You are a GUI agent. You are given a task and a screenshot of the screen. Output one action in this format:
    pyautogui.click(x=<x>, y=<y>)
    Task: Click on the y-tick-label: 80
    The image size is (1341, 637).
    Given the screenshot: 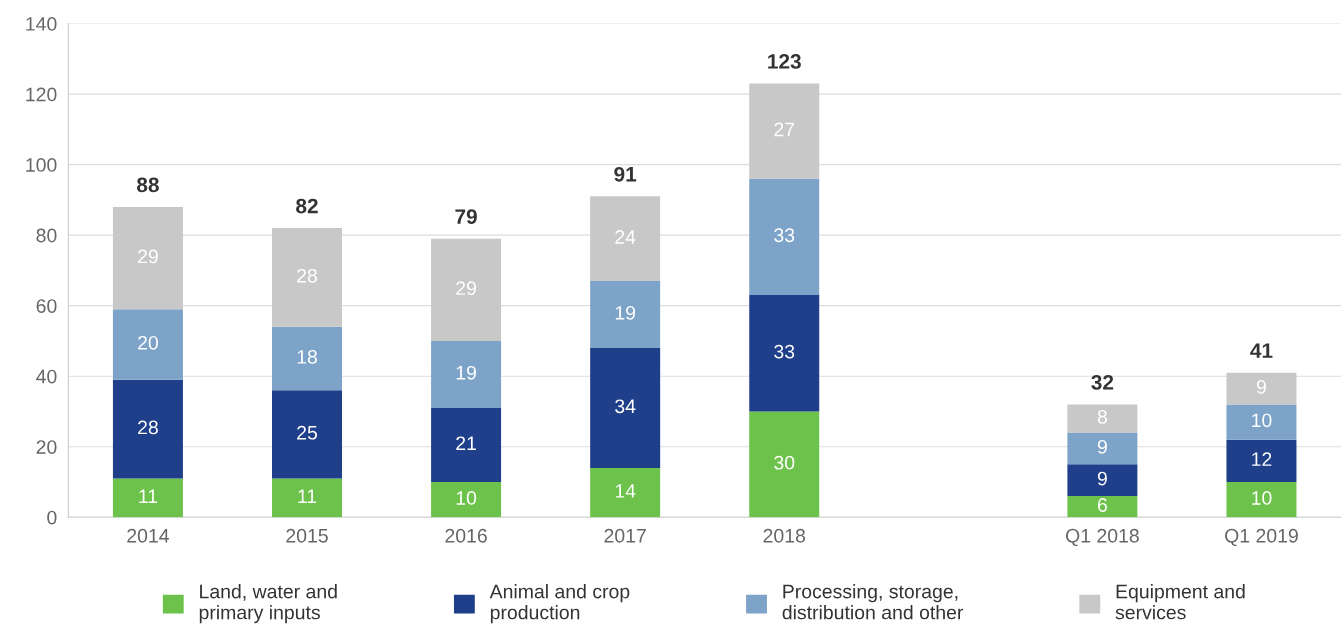 What is the action you would take?
    pyautogui.click(x=46, y=235)
    